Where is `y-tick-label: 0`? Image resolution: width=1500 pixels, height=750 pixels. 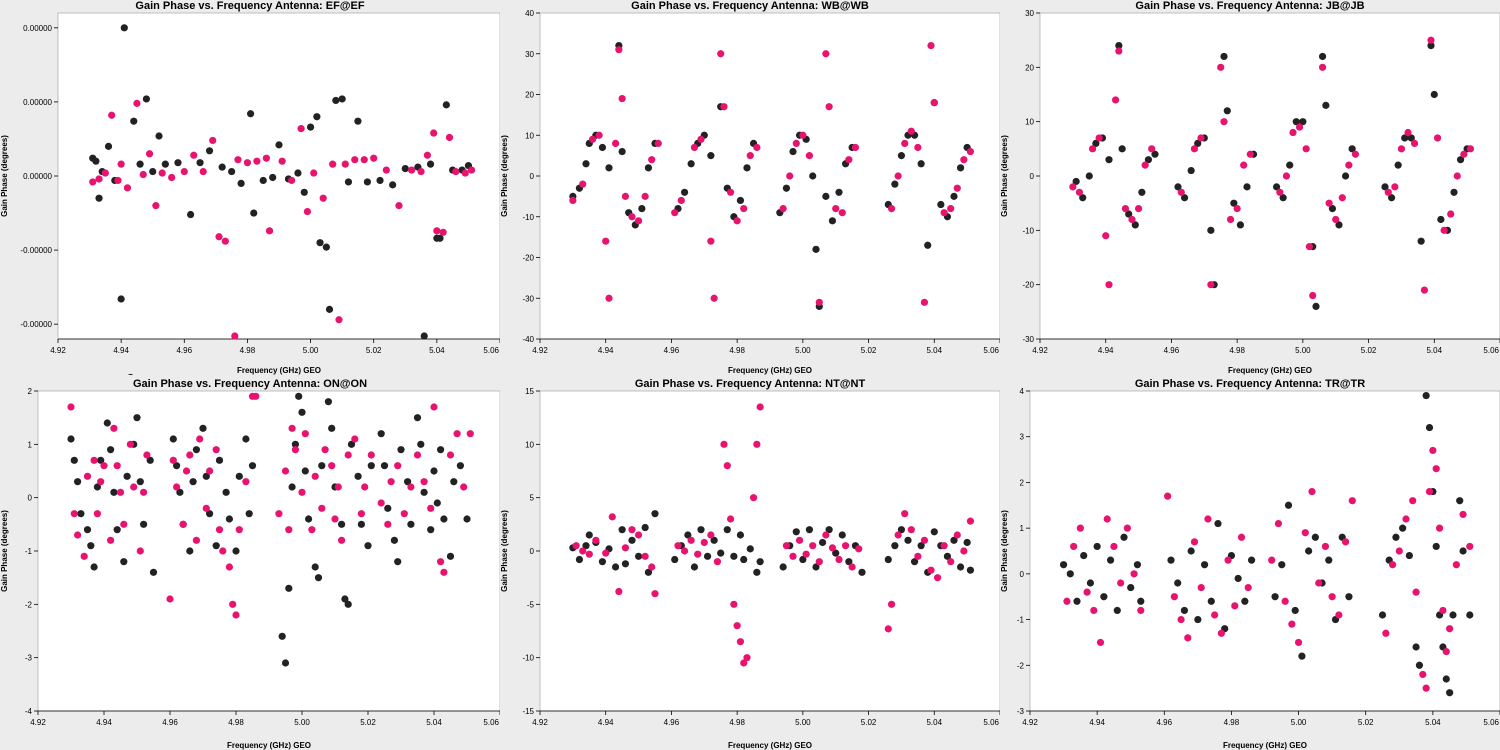 y-tick-label: 0 is located at coordinates (532, 551).